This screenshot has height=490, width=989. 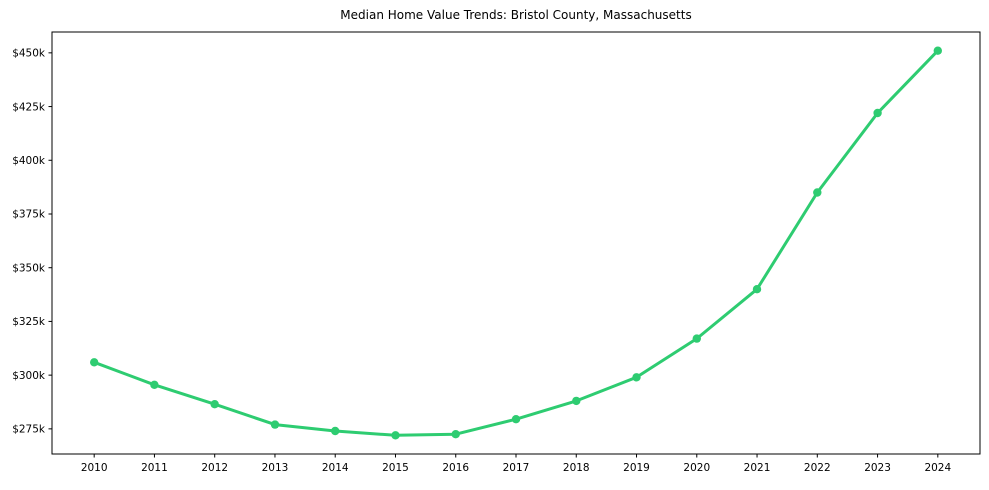 What do you see at coordinates (636, 468) in the screenshot?
I see `x-tick-label: 2019` at bounding box center [636, 468].